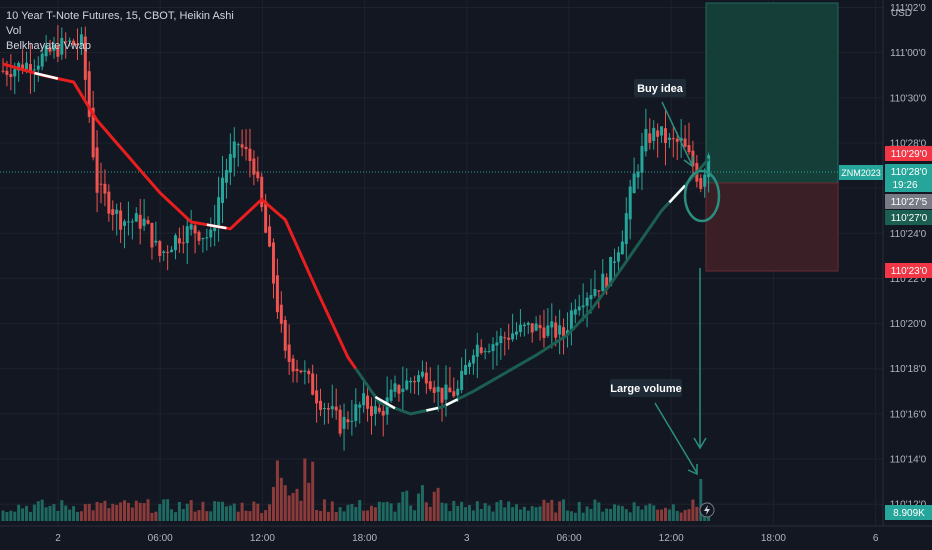  Describe the element at coordinates (772, 227) in the screenshot. I see `loss-zone` at that location.